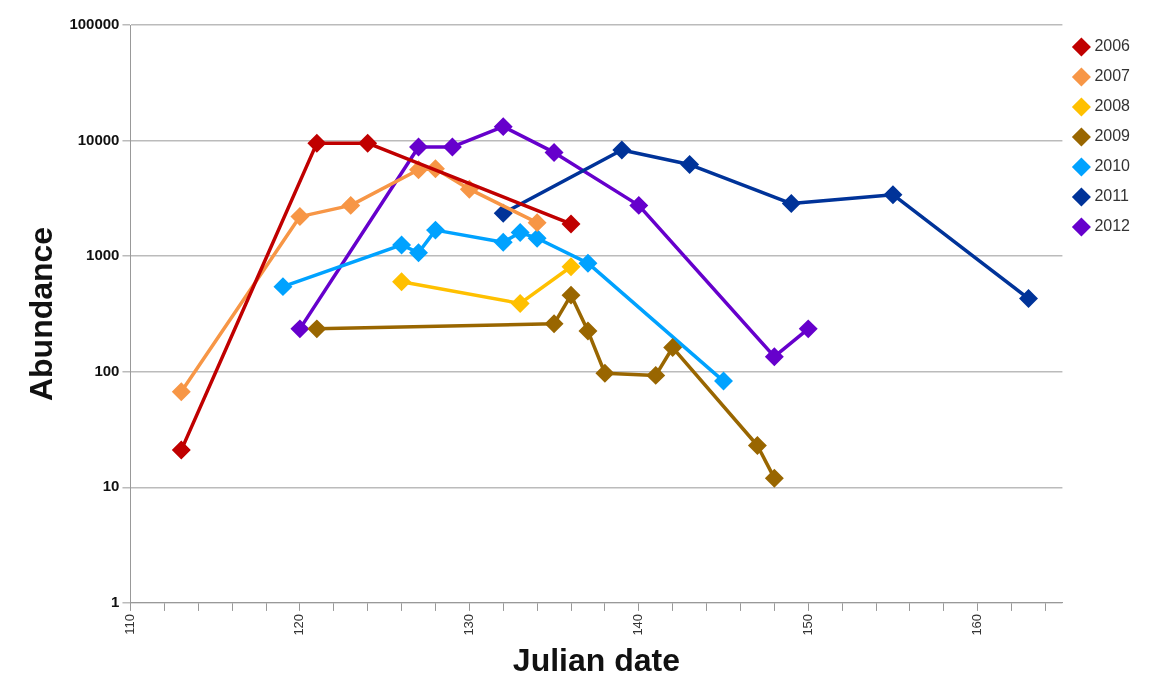  What do you see at coordinates (638, 624) in the screenshot?
I see `x-tick-label: 140` at bounding box center [638, 624].